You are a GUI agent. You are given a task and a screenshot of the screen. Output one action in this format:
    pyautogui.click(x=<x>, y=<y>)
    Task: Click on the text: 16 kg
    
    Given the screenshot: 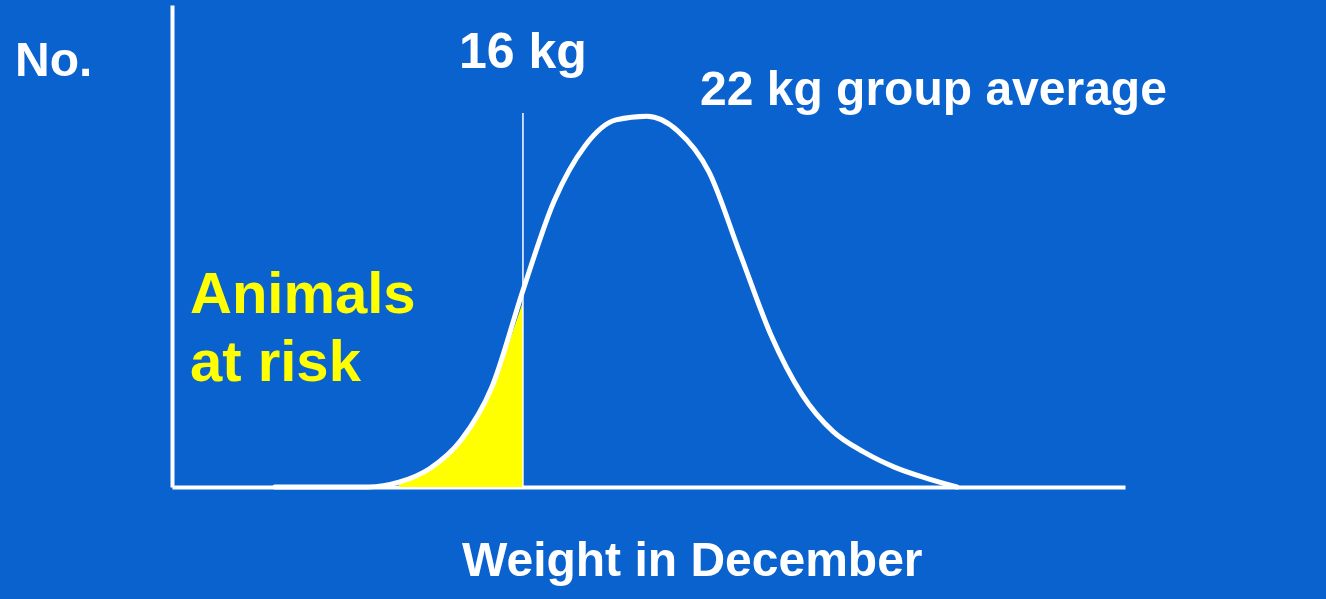 What is the action you would take?
    pyautogui.click(x=523, y=51)
    